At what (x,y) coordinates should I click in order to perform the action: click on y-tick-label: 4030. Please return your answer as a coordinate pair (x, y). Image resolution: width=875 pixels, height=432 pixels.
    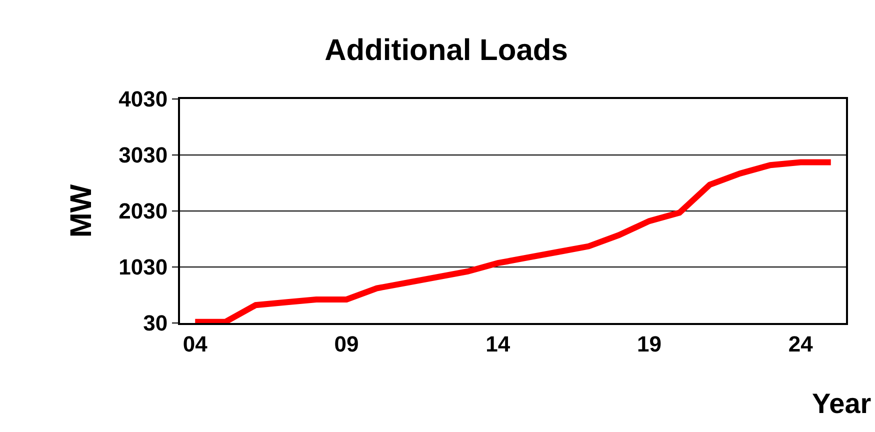
    Looking at the image, I should click on (143, 99).